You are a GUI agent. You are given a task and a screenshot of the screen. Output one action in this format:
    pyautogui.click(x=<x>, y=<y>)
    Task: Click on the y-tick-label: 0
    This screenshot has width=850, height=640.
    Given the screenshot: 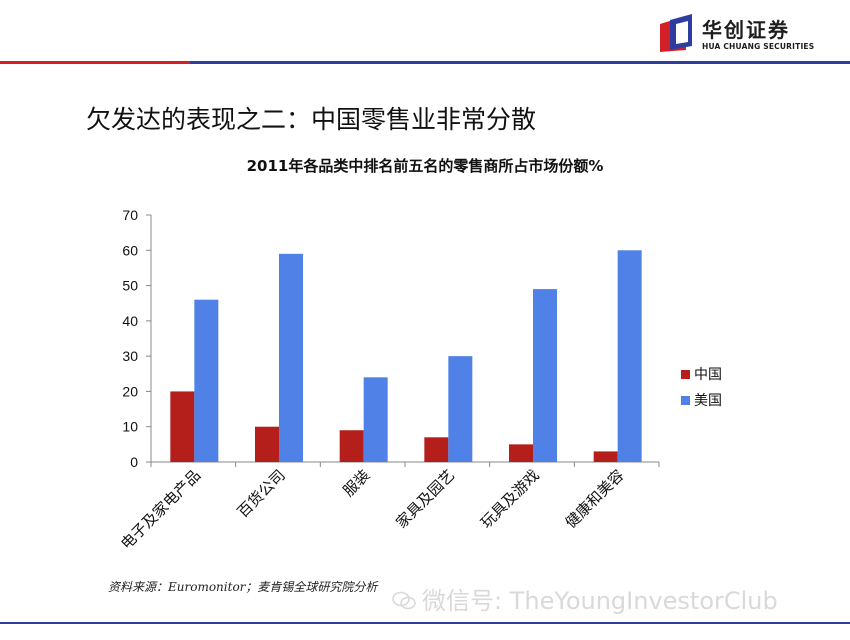 What is the action you would take?
    pyautogui.click(x=134, y=462)
    